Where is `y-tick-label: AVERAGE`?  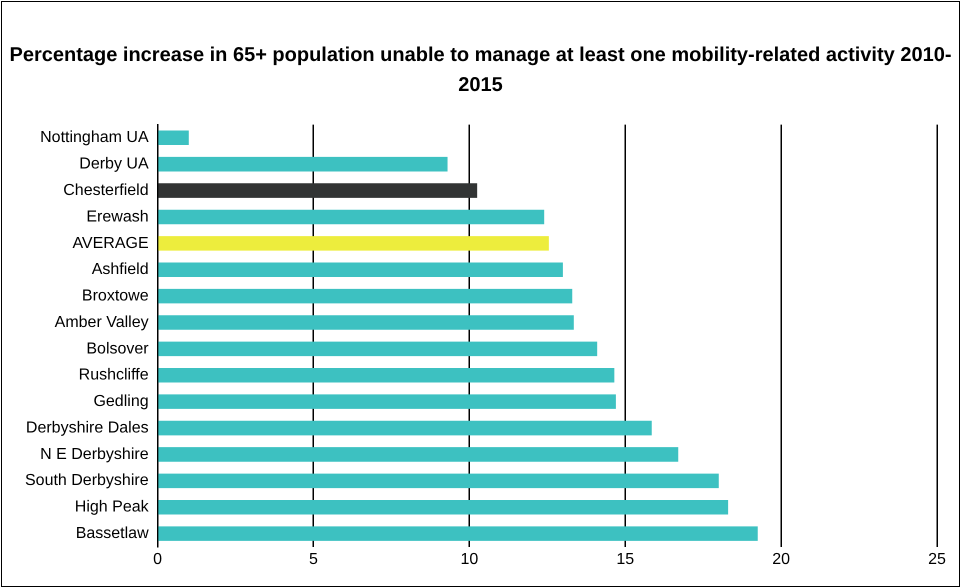 y-tick-label: AVERAGE is located at coordinates (110, 243).